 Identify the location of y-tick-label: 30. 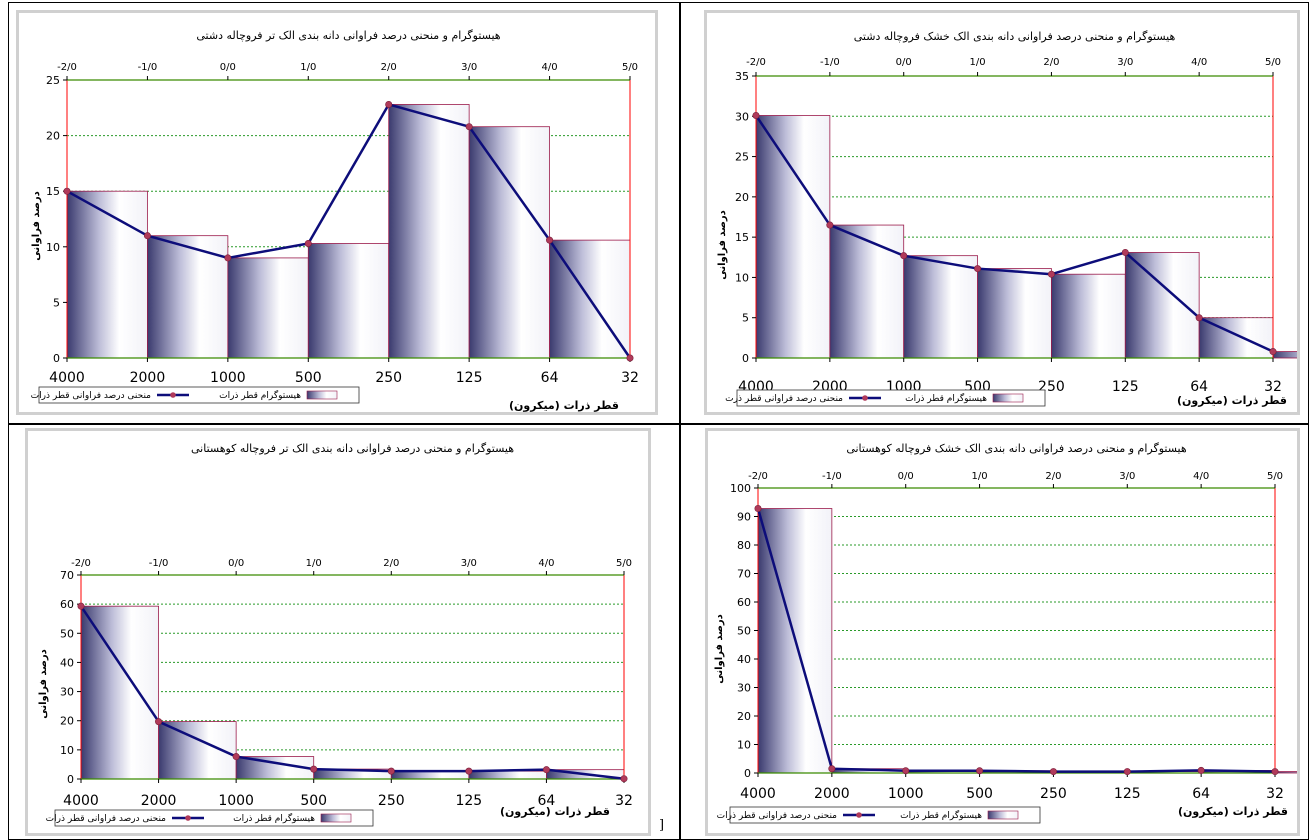
(742, 116).